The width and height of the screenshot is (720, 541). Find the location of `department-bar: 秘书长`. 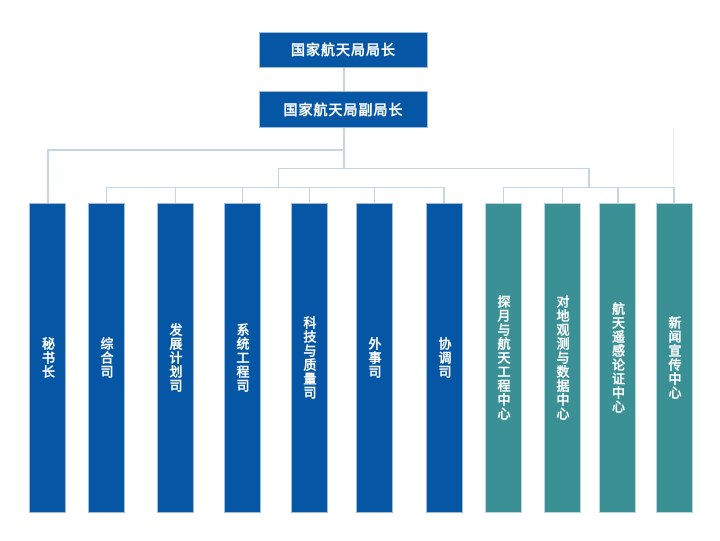

department-bar: 秘书长 is located at coordinates (47, 358).